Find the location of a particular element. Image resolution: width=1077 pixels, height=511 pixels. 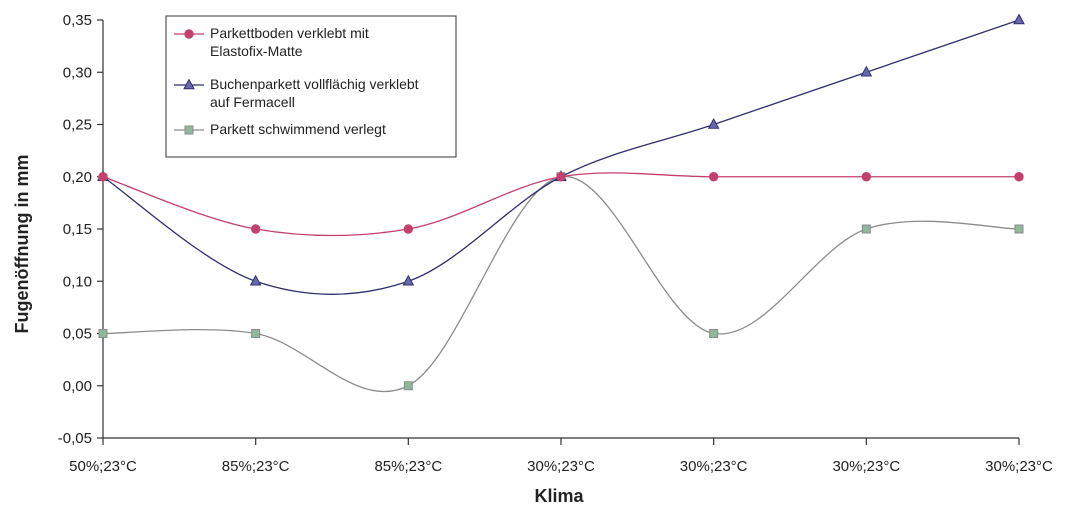

legend-box is located at coordinates (311, 86).